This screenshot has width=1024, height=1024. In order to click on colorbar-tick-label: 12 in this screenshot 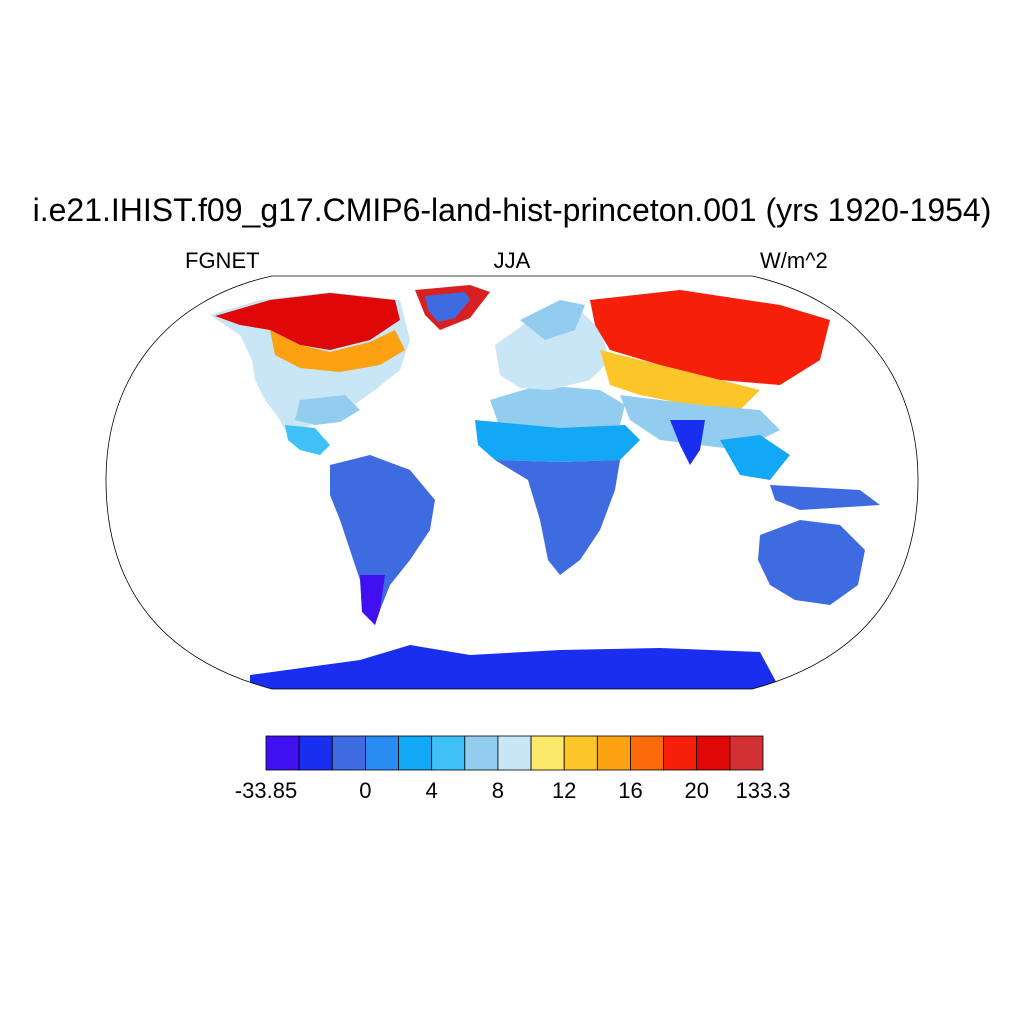, I will do `click(564, 790)`.